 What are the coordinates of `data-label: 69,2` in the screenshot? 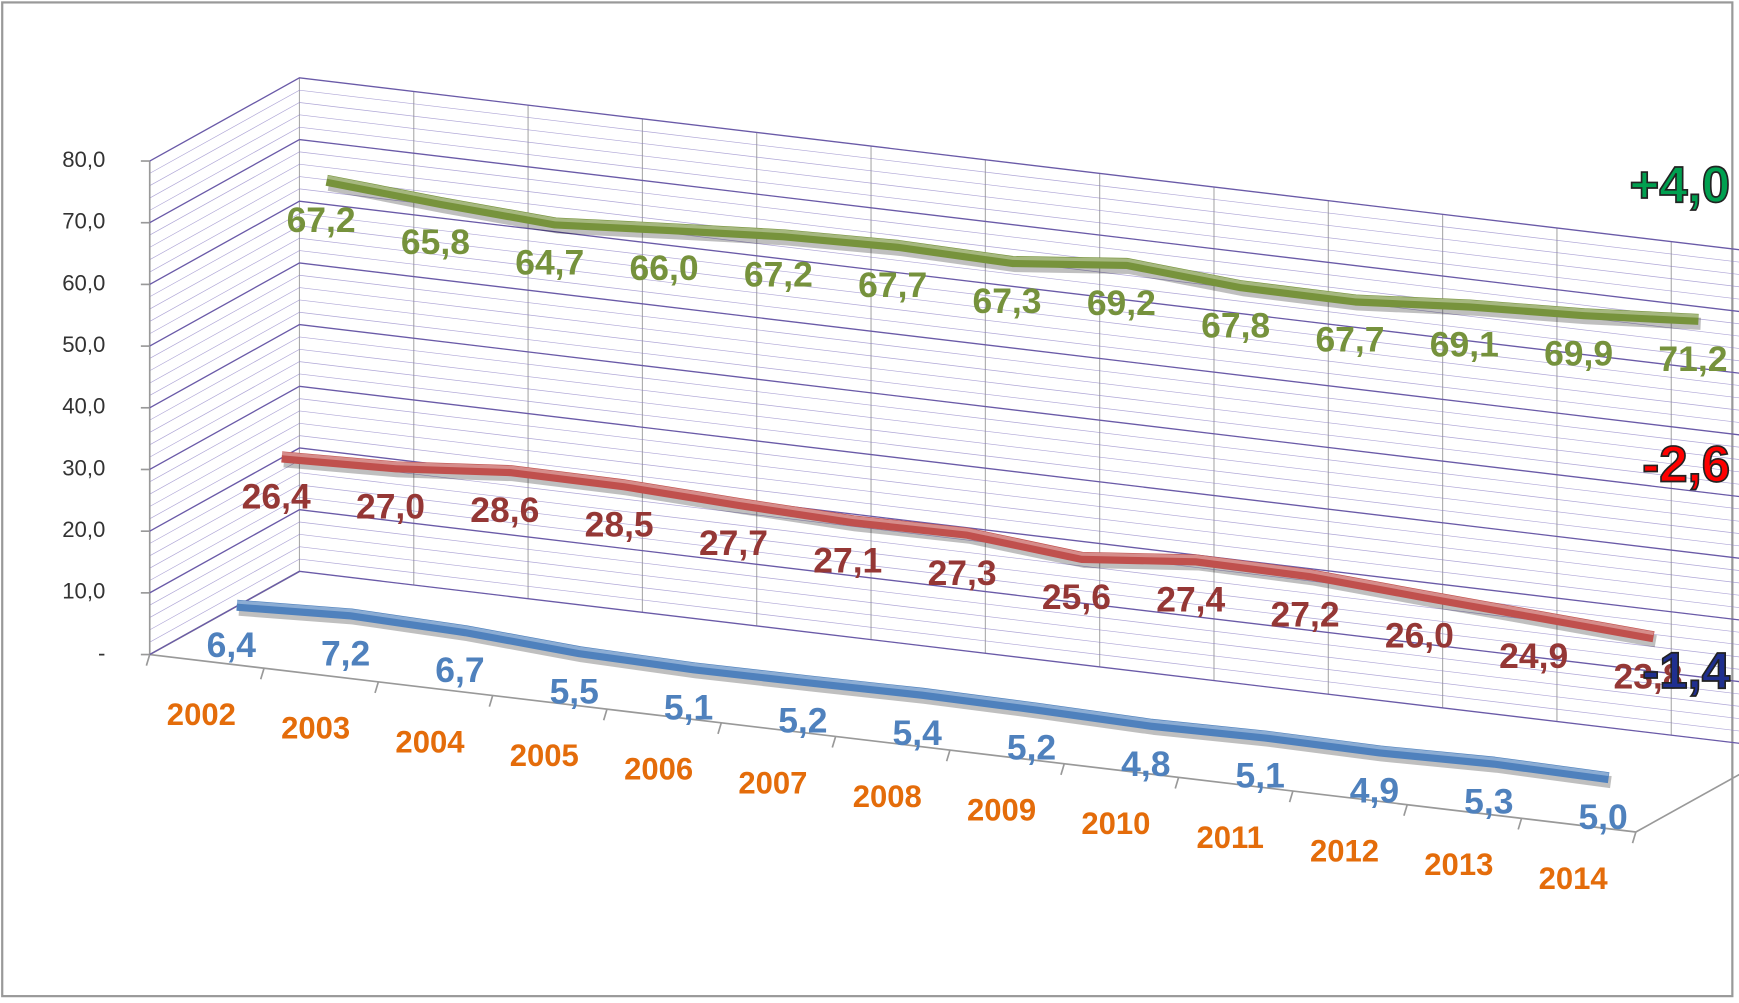 It's located at (1121, 303).